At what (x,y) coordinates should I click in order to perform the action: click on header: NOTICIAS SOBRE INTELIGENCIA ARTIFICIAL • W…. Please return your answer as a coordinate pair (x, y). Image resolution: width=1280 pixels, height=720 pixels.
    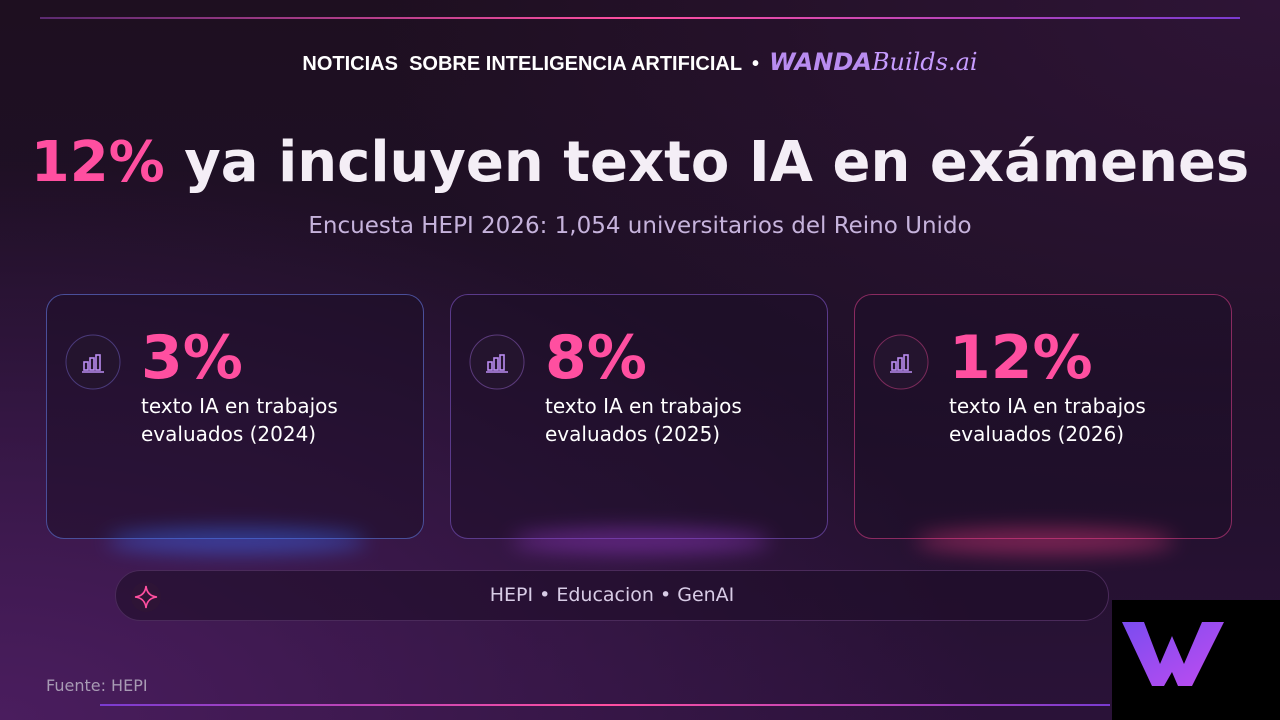
    Looking at the image, I should click on (640, 62).